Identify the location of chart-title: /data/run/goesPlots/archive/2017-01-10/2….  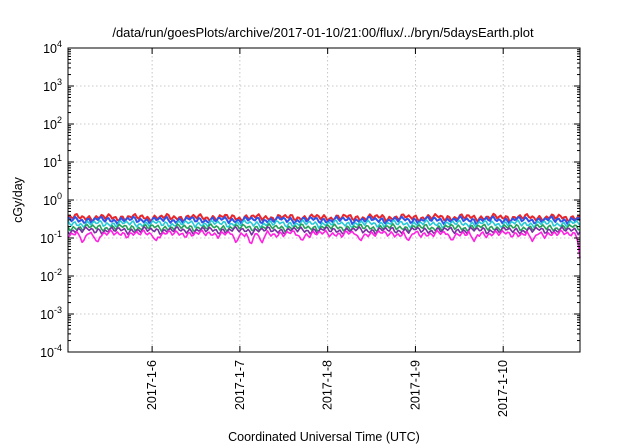
(323, 32).